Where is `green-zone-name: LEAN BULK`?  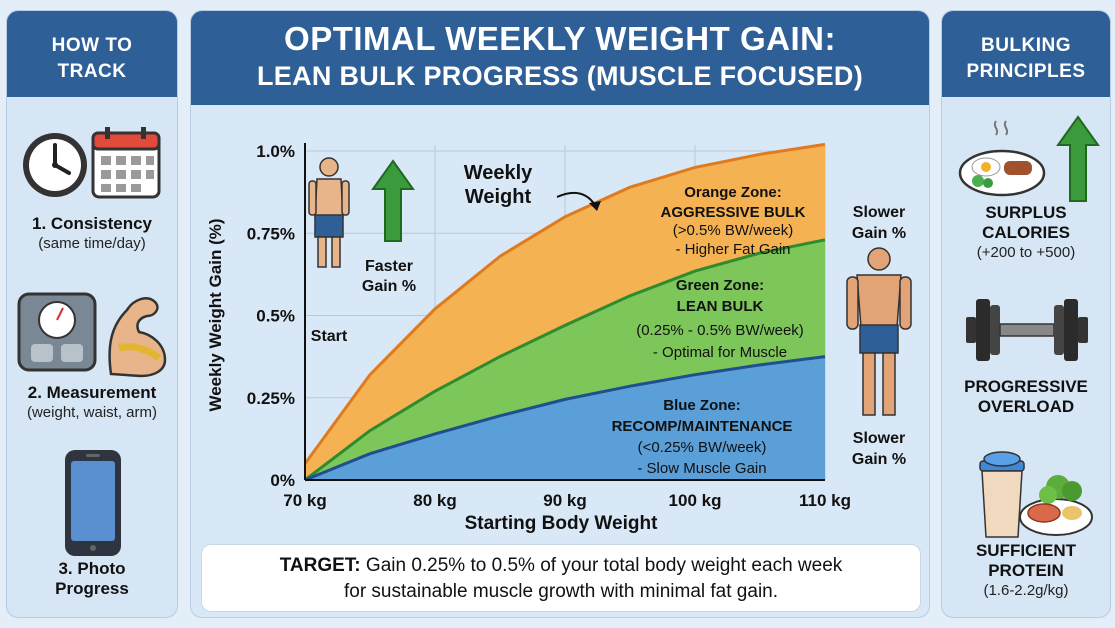
green-zone-name: LEAN BULK is located at coordinates (720, 306).